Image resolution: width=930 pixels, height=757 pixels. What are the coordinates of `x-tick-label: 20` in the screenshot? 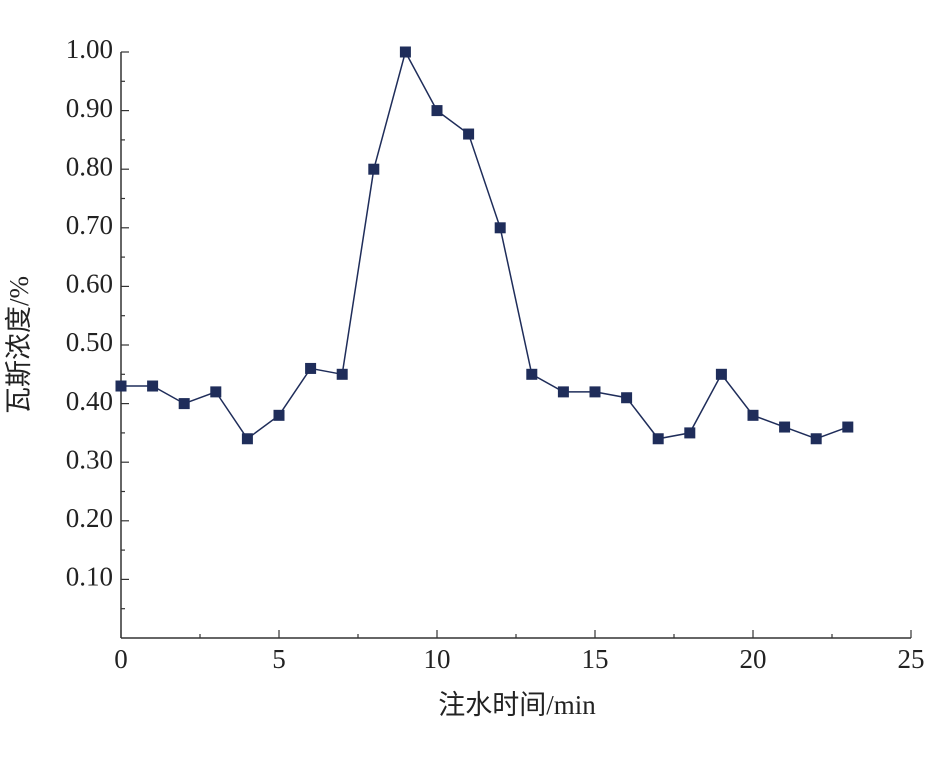 It's located at (753, 659).